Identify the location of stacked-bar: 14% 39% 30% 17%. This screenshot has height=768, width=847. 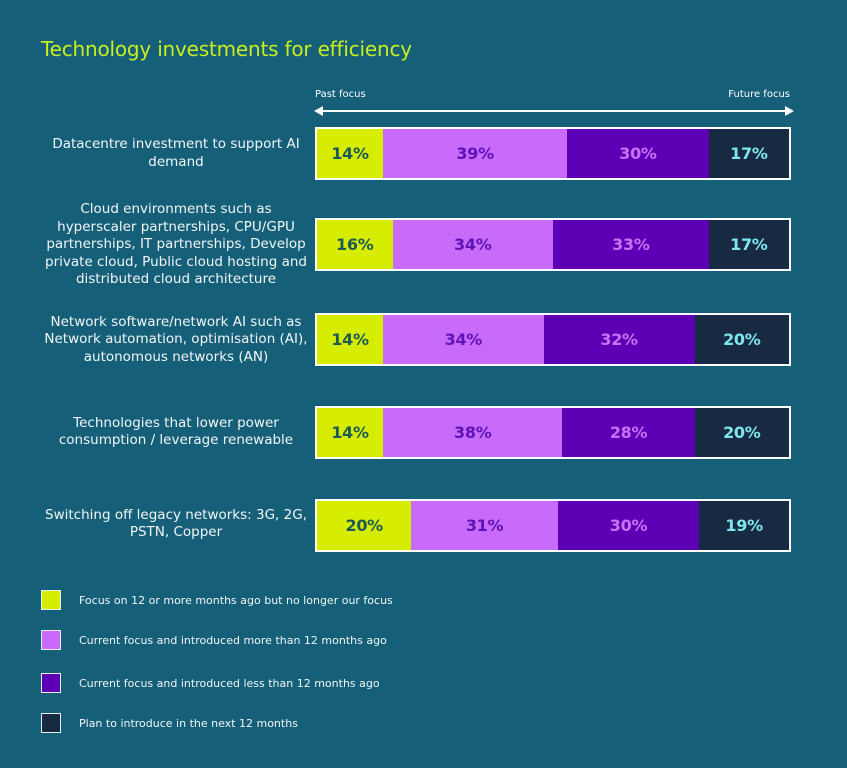
(553, 153).